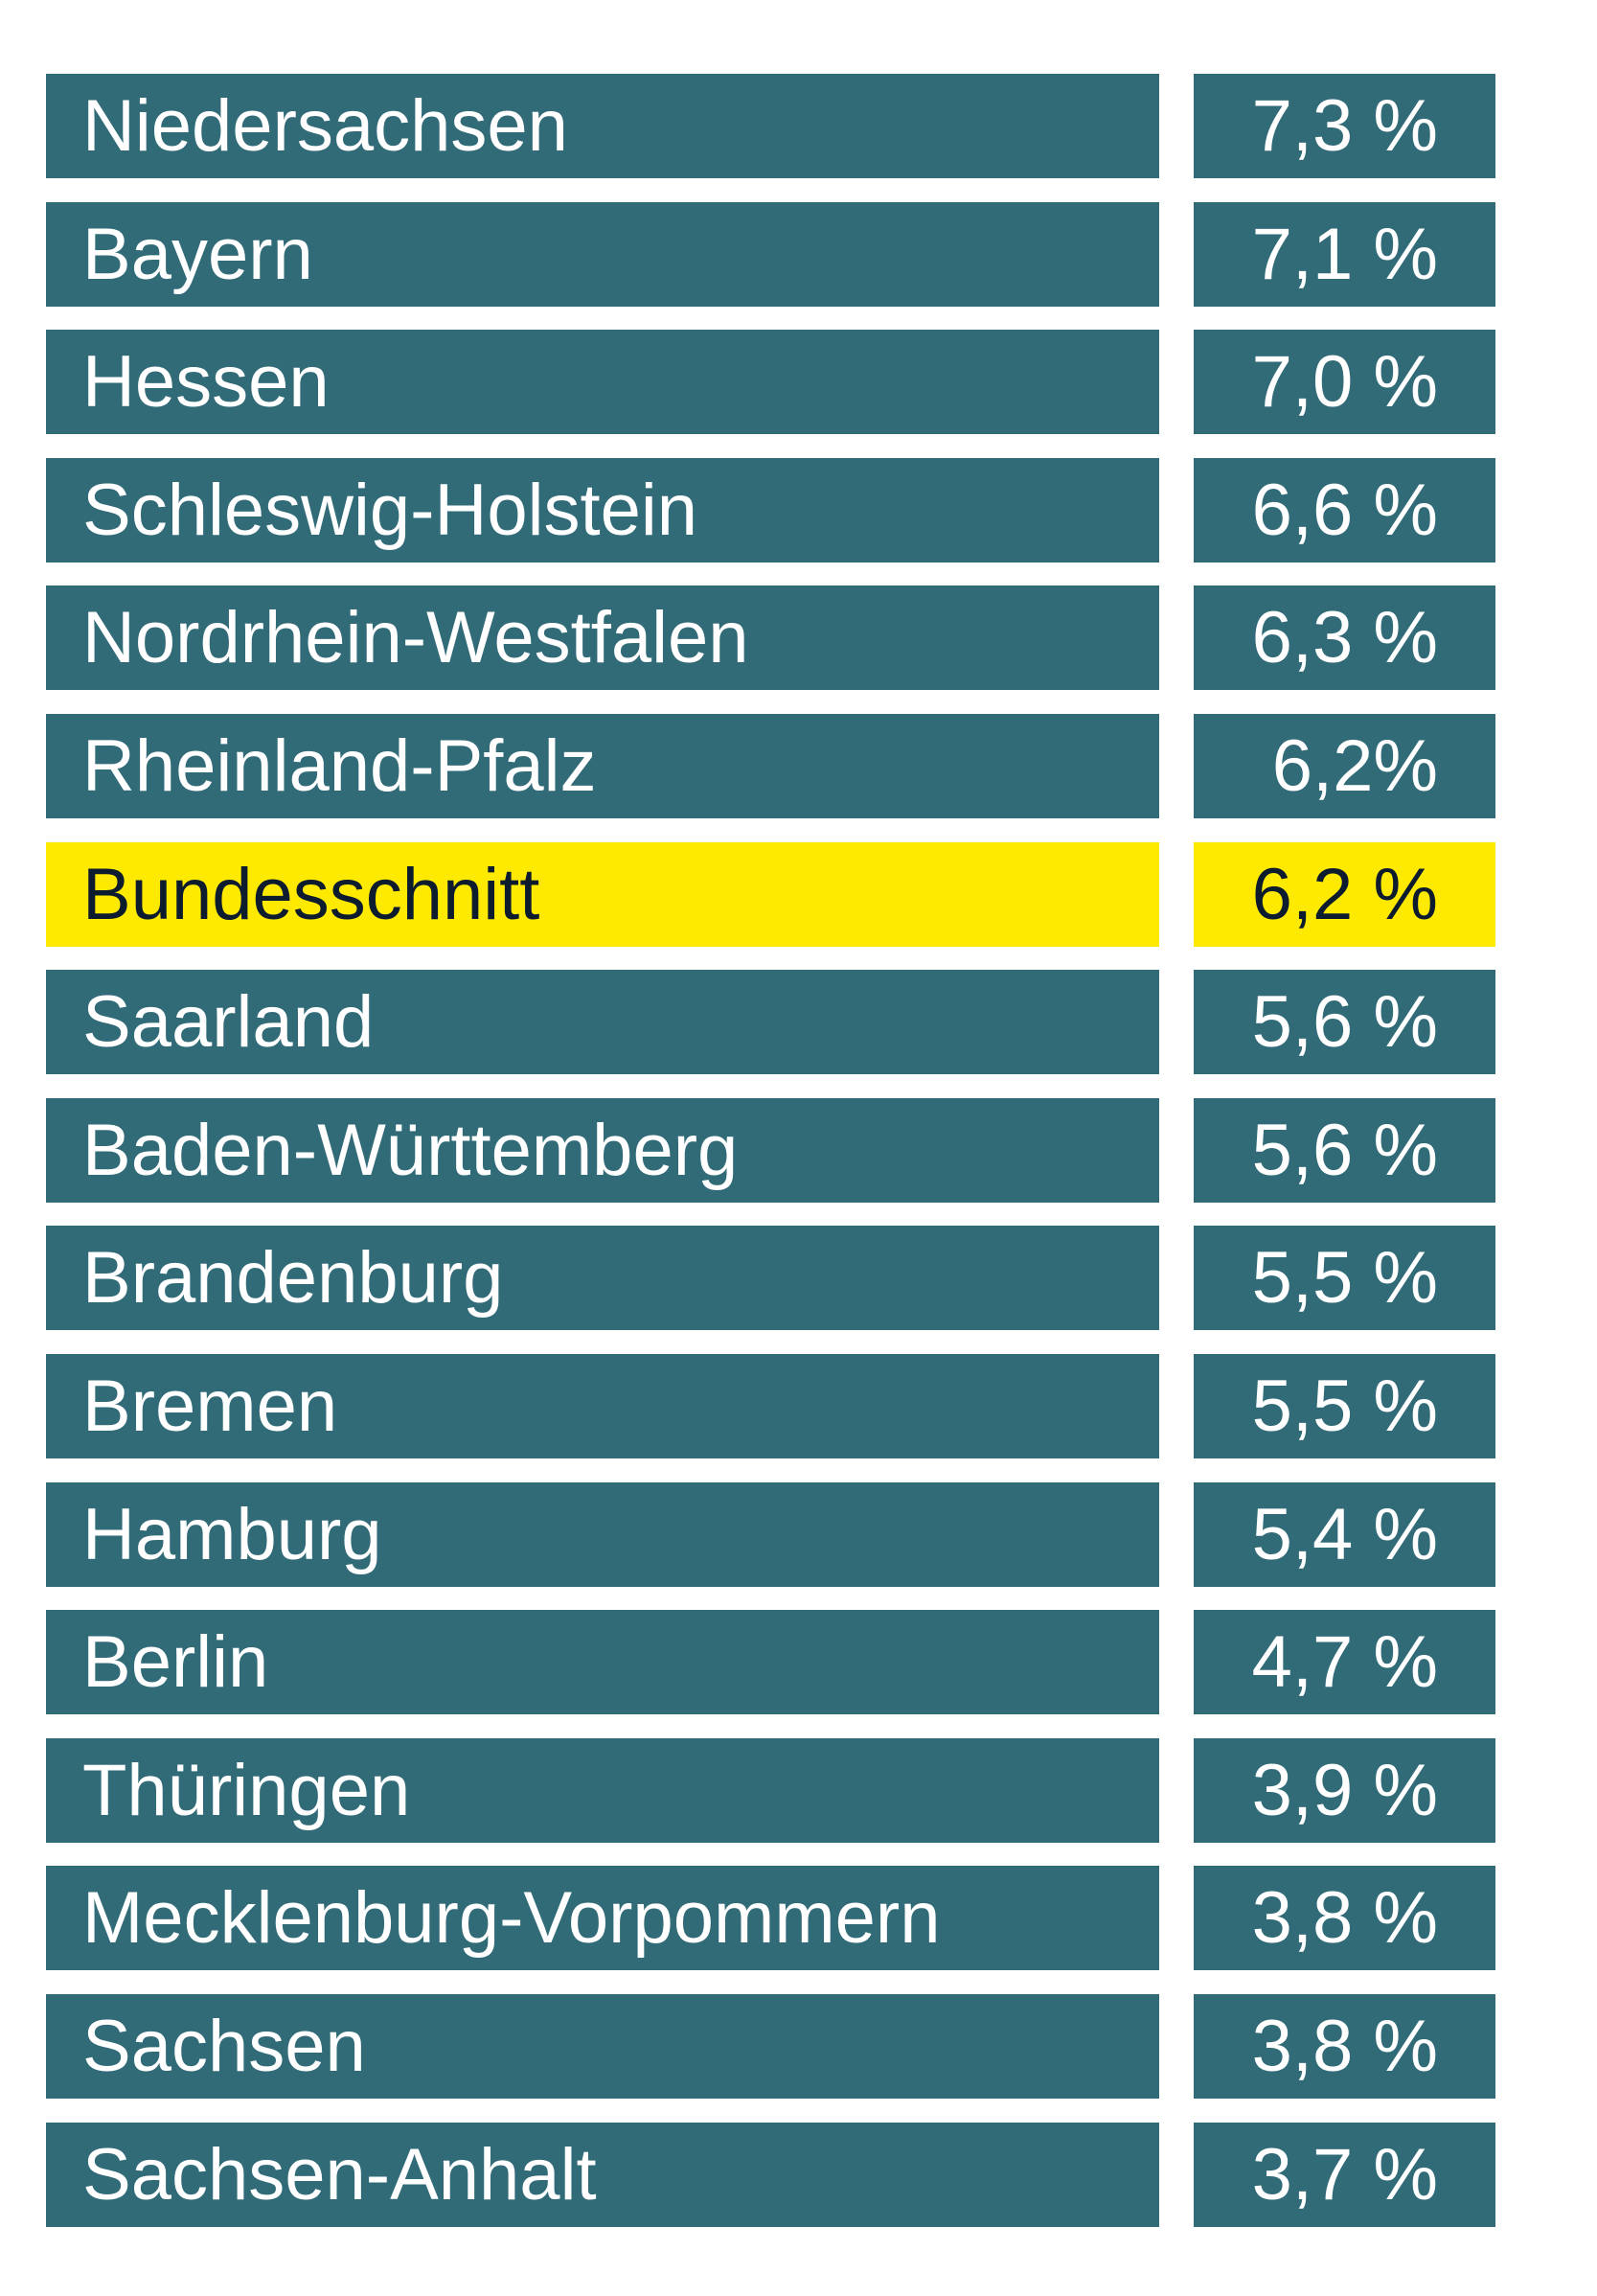  What do you see at coordinates (1344, 894) in the screenshot?
I see `average-value: 6,2 %` at bounding box center [1344, 894].